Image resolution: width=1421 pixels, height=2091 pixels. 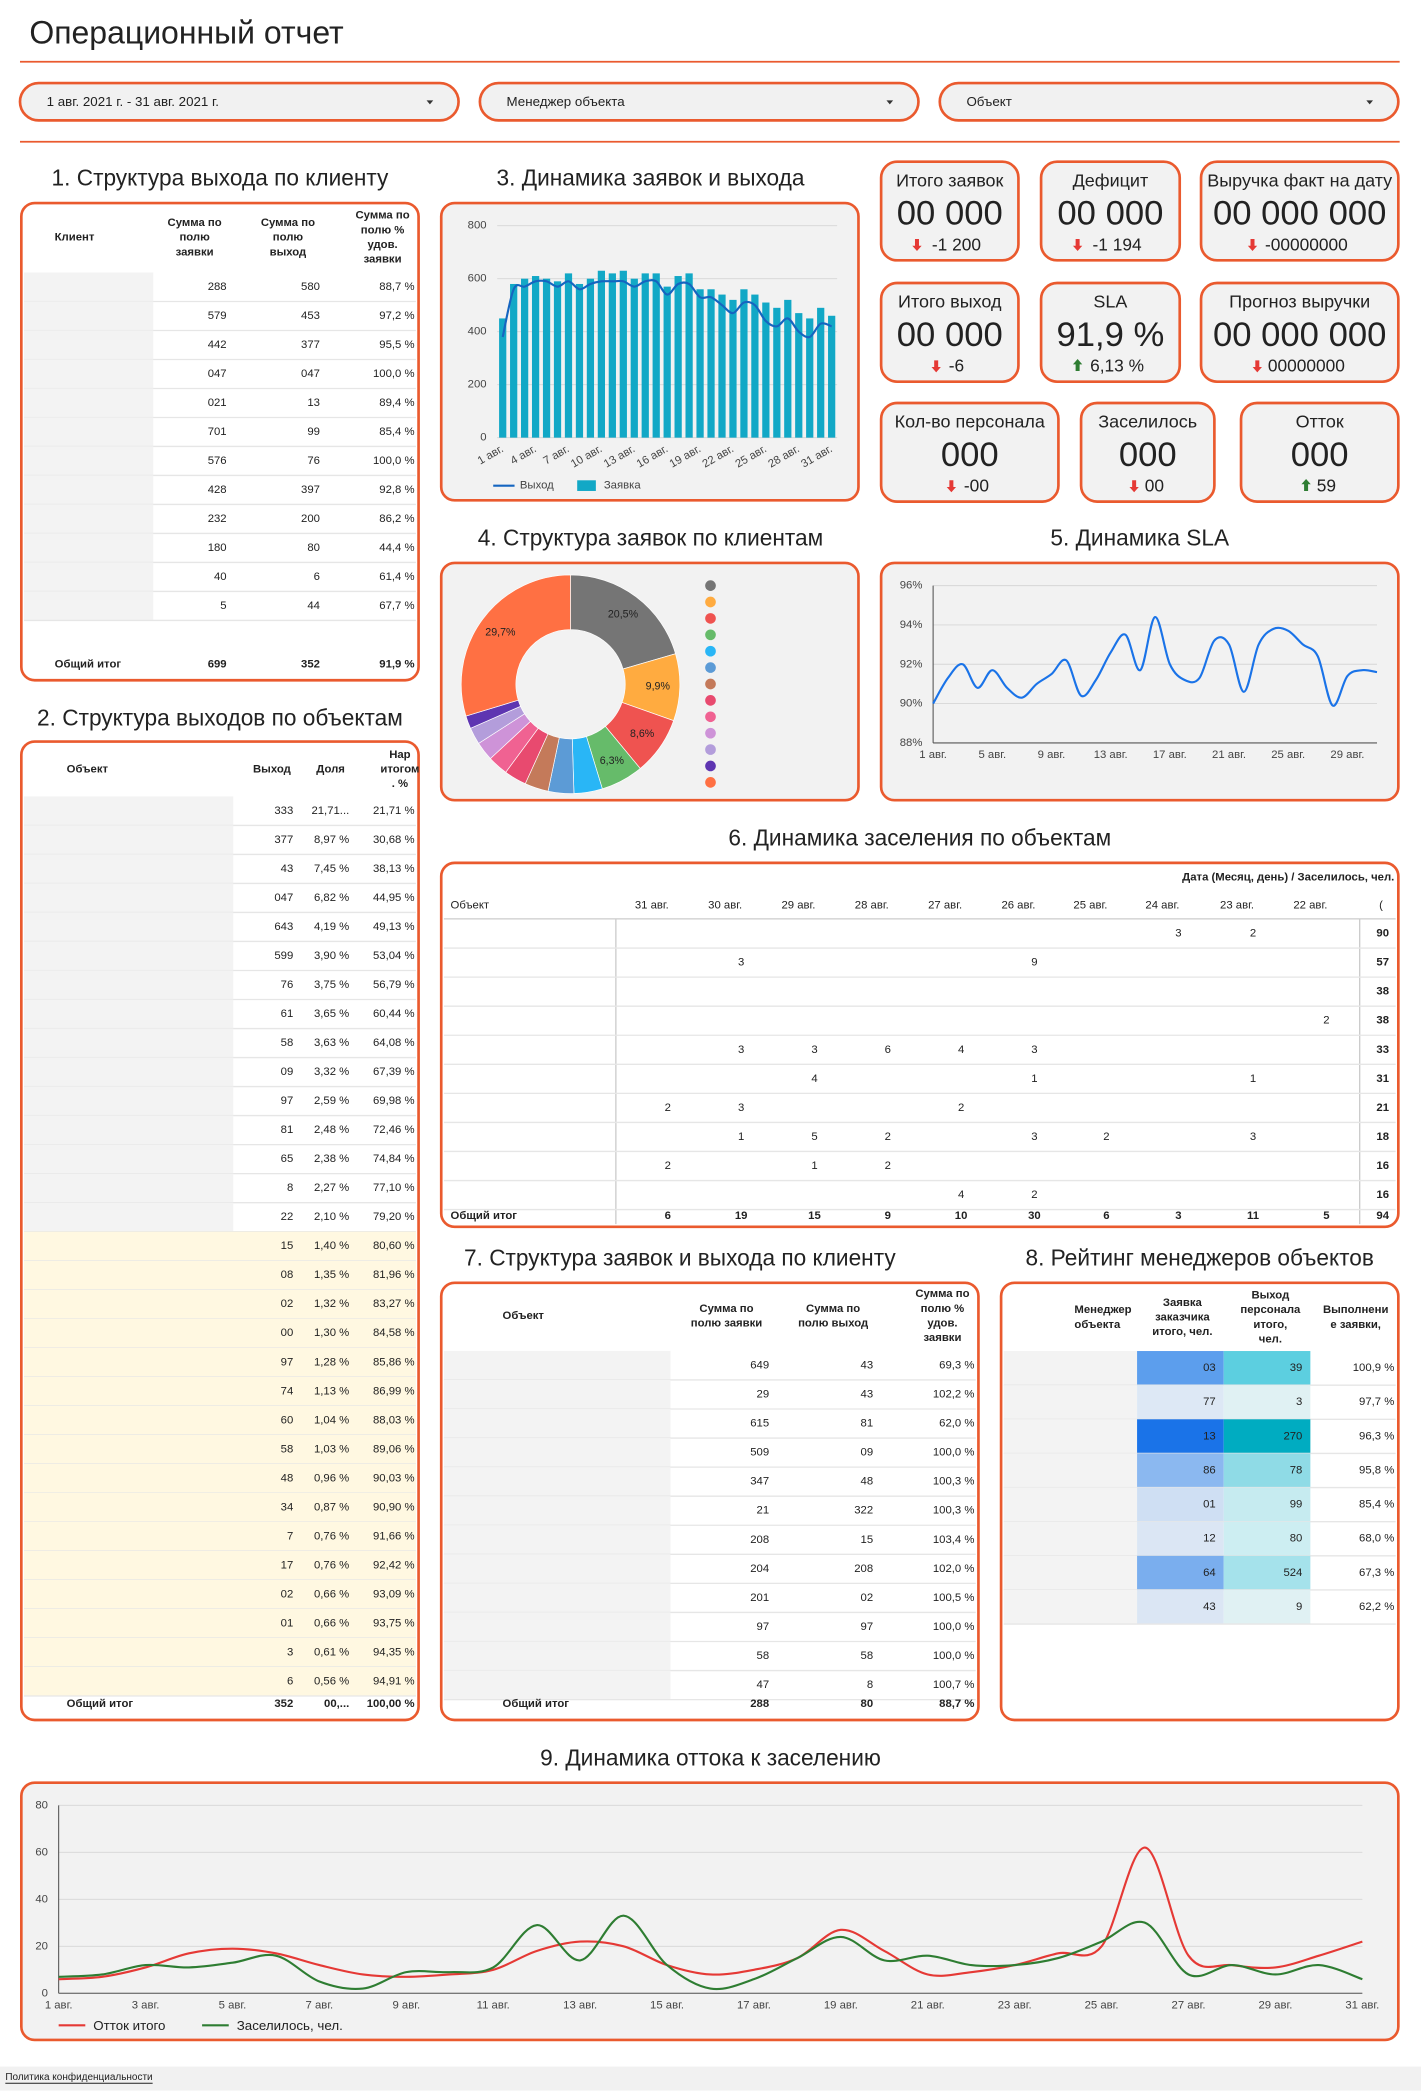 What do you see at coordinates (933, 755) in the screenshot?
I see `x-tick-label: 1 авг.` at bounding box center [933, 755].